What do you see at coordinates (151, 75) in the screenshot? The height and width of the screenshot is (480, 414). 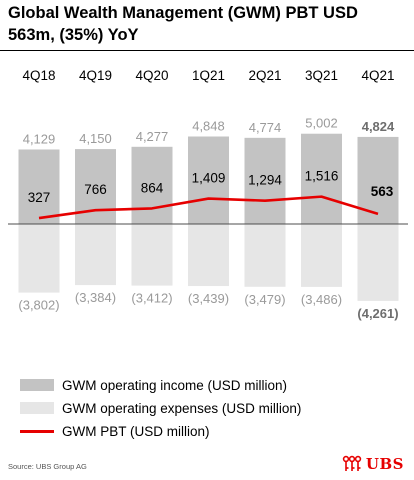 I see `category-label: 4Q20` at bounding box center [151, 75].